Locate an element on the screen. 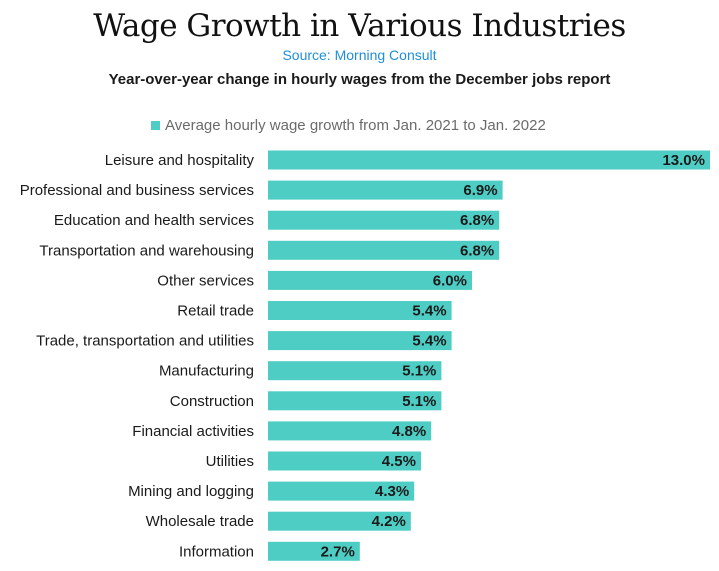  chart-title: Wage Growth in Various Industries is located at coordinates (359, 26).